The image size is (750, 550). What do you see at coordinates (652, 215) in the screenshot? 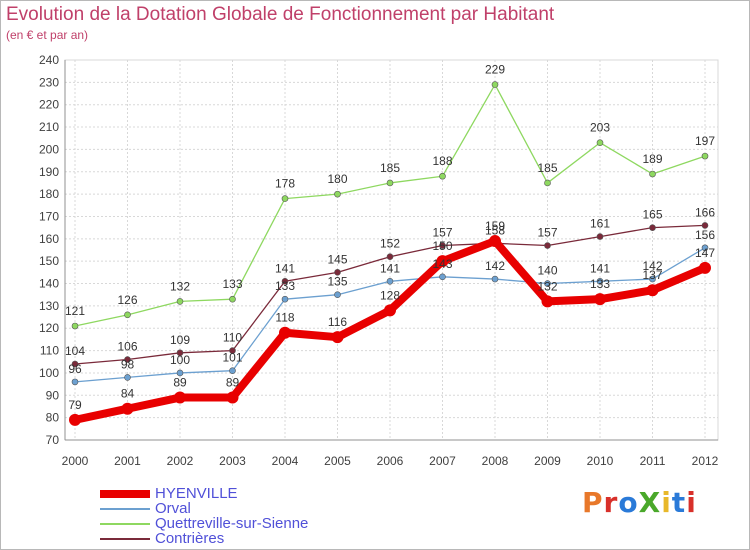
I see `data-label: 165` at bounding box center [652, 215].